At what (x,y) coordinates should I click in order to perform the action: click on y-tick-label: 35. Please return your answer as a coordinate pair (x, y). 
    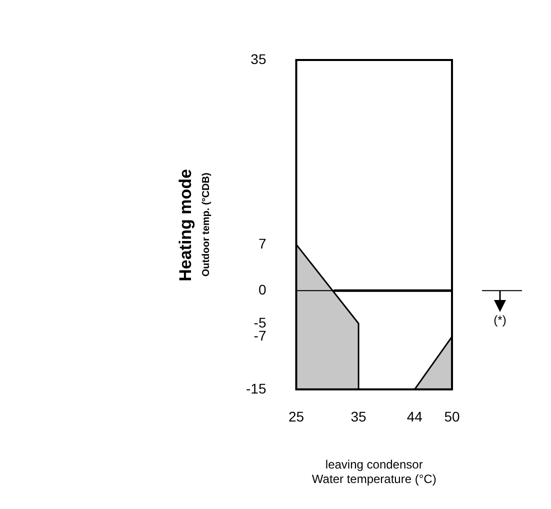
    Looking at the image, I should click on (258, 58).